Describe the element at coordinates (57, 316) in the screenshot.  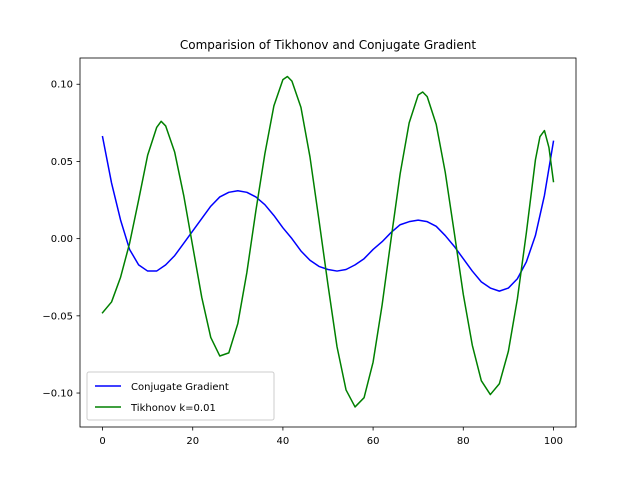
I see `y-tick-label: −0.05` at that location.